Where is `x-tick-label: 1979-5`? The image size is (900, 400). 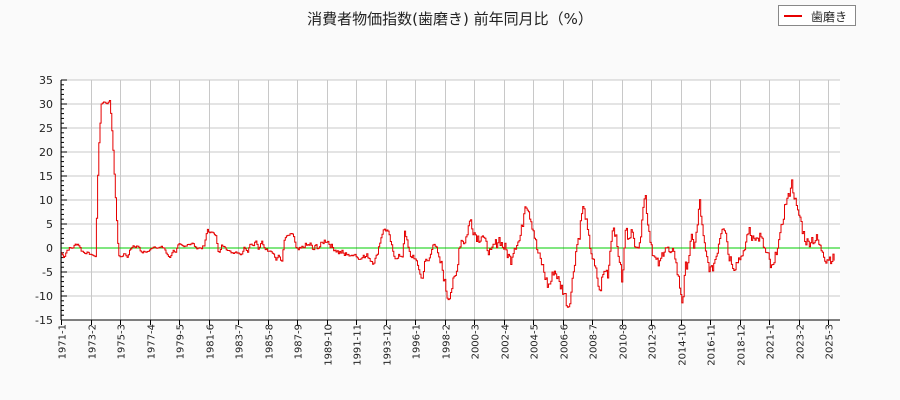 x-tick-label: 1979-5 is located at coordinates (181, 341).